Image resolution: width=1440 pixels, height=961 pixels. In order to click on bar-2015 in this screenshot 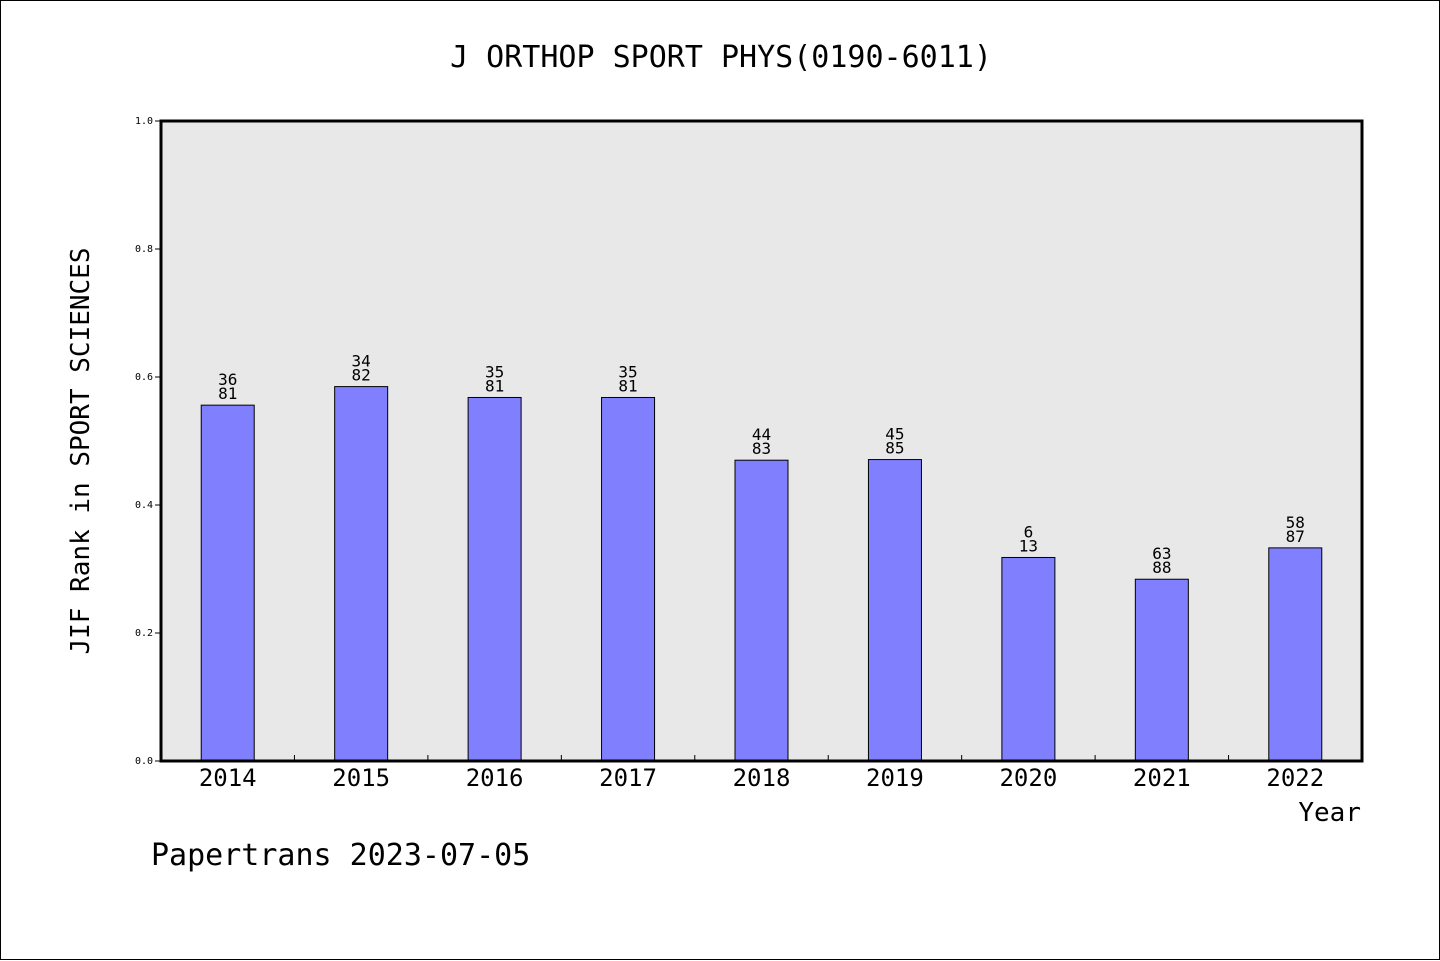, I will do `click(361, 574)`.